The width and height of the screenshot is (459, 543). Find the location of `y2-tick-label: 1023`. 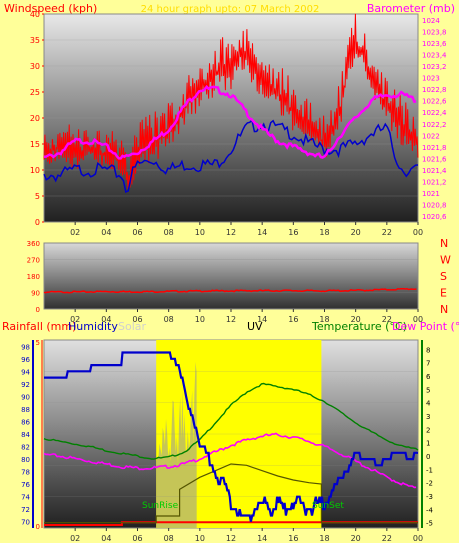

y2-tick-label: 1023 is located at coordinates (431, 79).